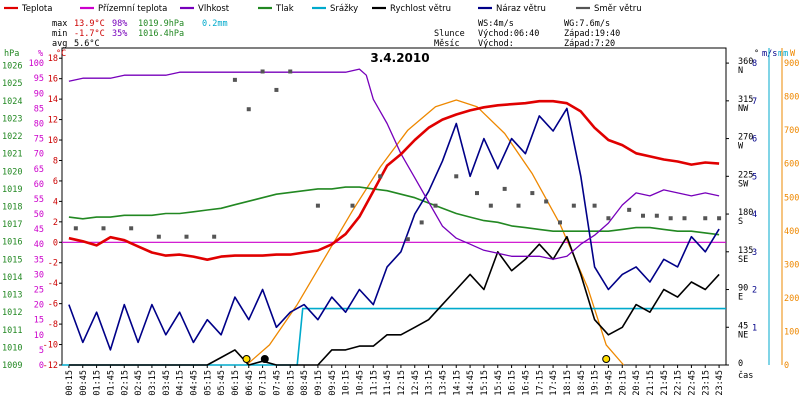 This screenshot has width=800, height=400. What do you see at coordinates (12, 331) in the screenshot?
I see `pressure-tick-label: 1011` at bounding box center [12, 331].